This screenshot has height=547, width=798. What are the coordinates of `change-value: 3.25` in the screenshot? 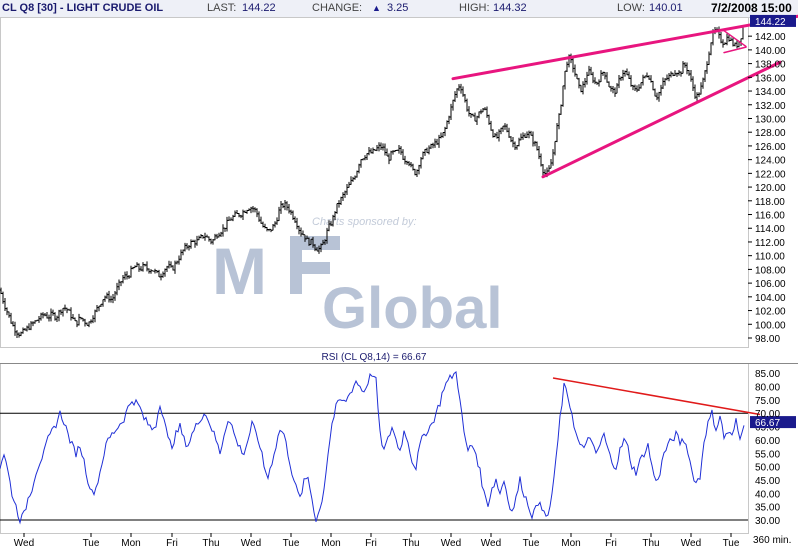 It's located at (398, 8).